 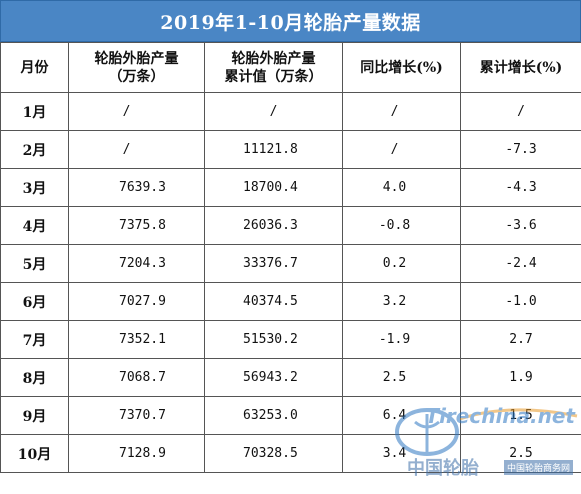 I want to click on cell-cum-growth: -7.3, so click(x=521, y=150).